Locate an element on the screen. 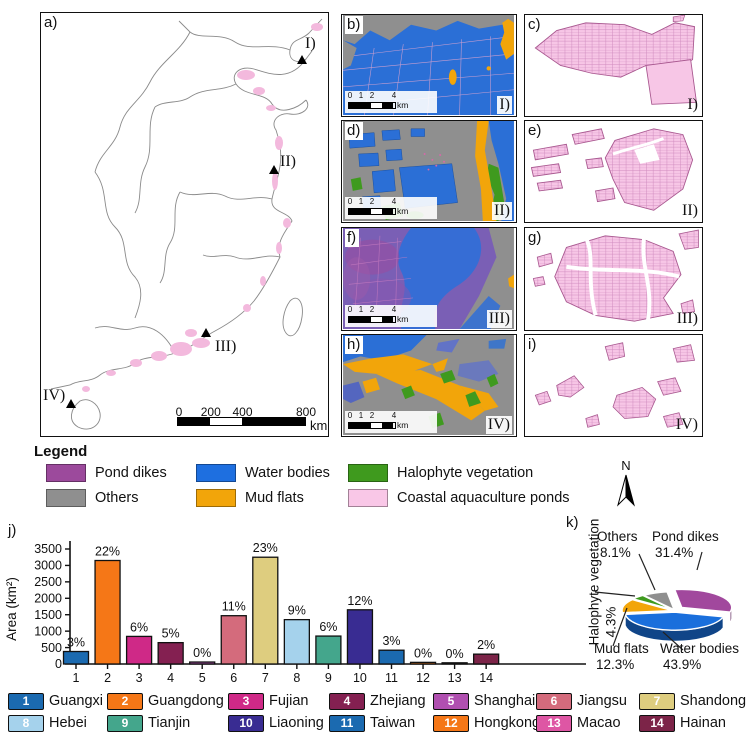 The image size is (747, 739). x-tick-label: 13 is located at coordinates (455, 678).